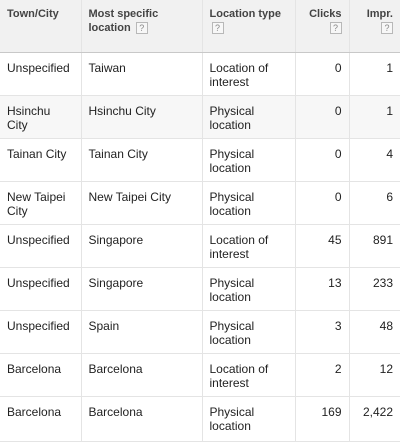 The image size is (400, 442). Describe the element at coordinates (374, 26) in the screenshot. I see `column-header-impr: Impr. ?` at that location.